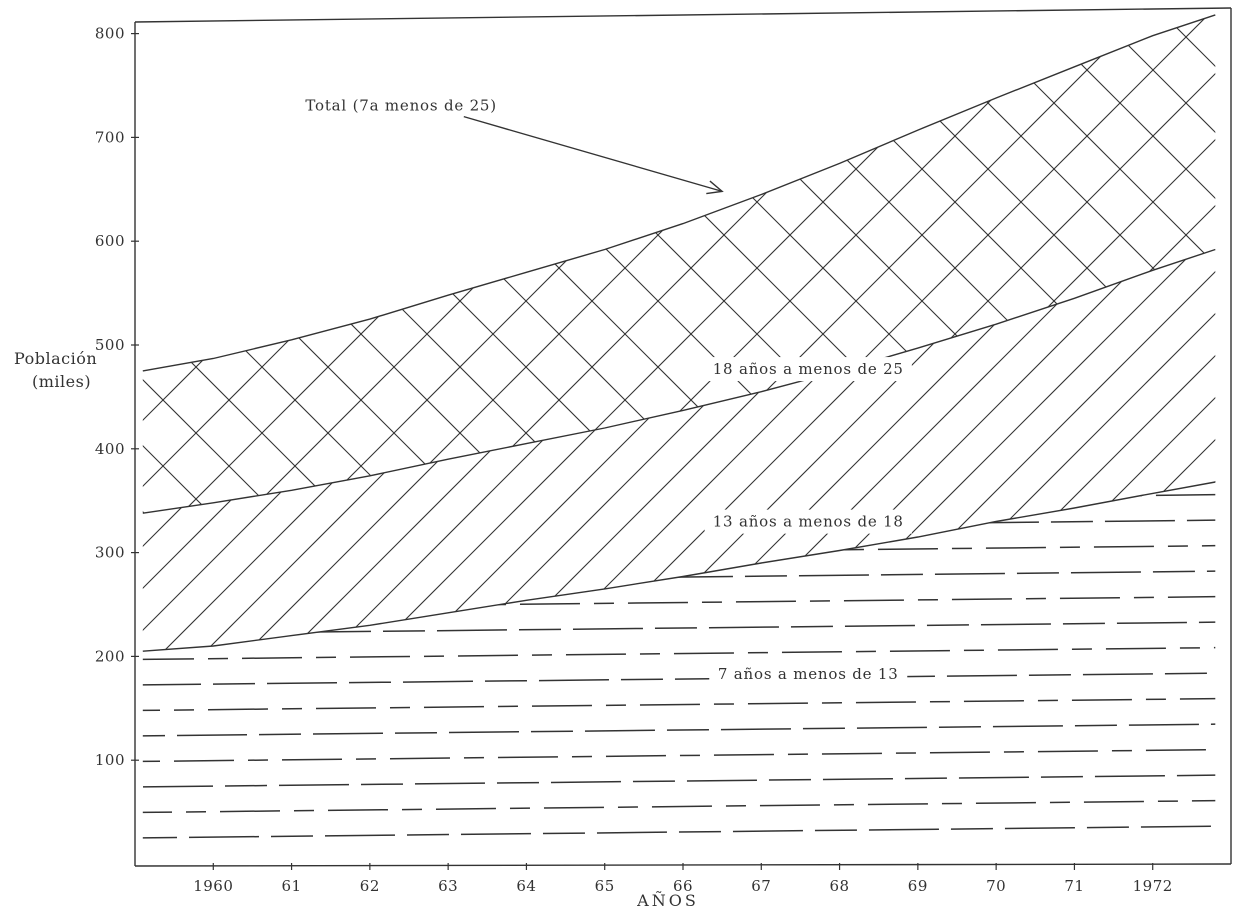  What do you see at coordinates (761, 886) in the screenshot?
I see `x-tick-label: 67` at bounding box center [761, 886].